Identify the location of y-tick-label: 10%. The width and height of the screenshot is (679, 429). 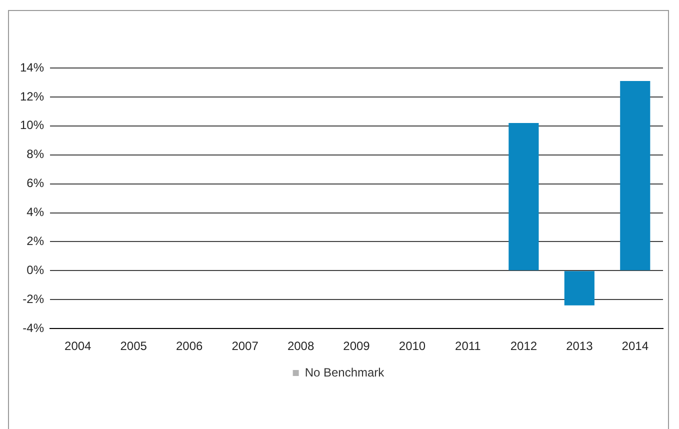
(32, 125).